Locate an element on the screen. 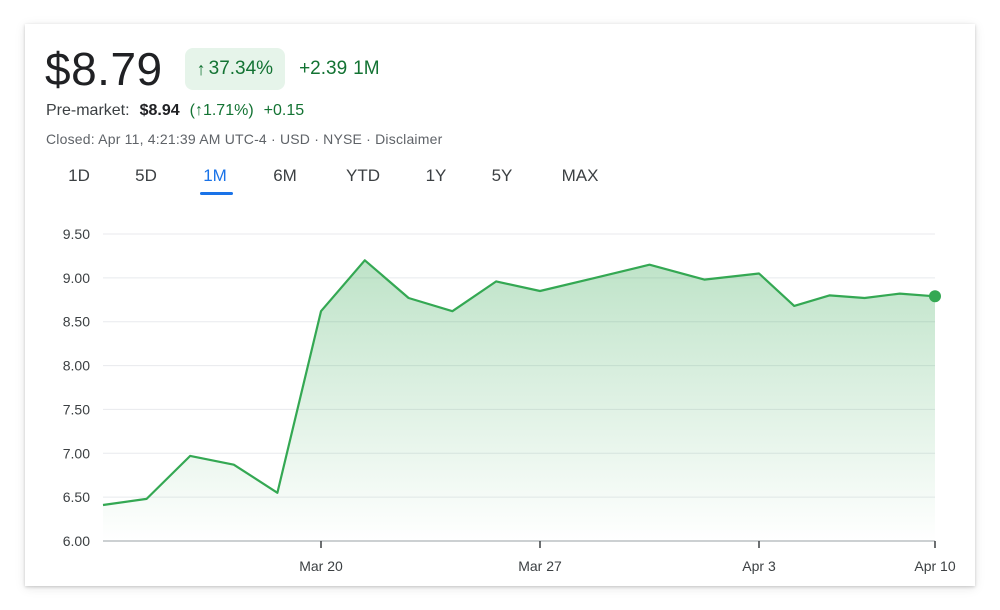  change-absolute: +2.39 1M is located at coordinates (339, 69).